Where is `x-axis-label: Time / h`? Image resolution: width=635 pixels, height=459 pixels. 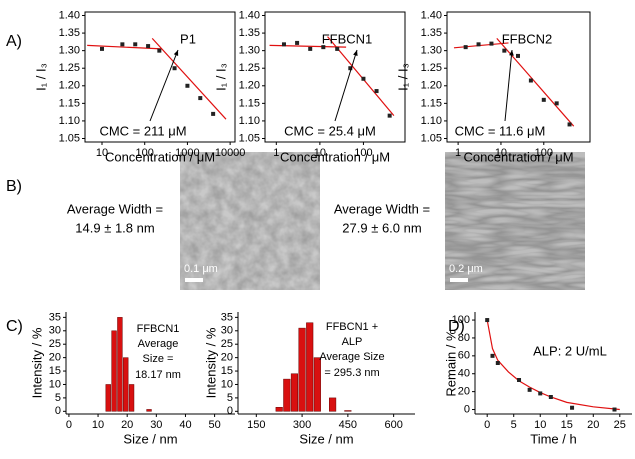
x-axis-label: Time / h is located at coordinates (553, 438).